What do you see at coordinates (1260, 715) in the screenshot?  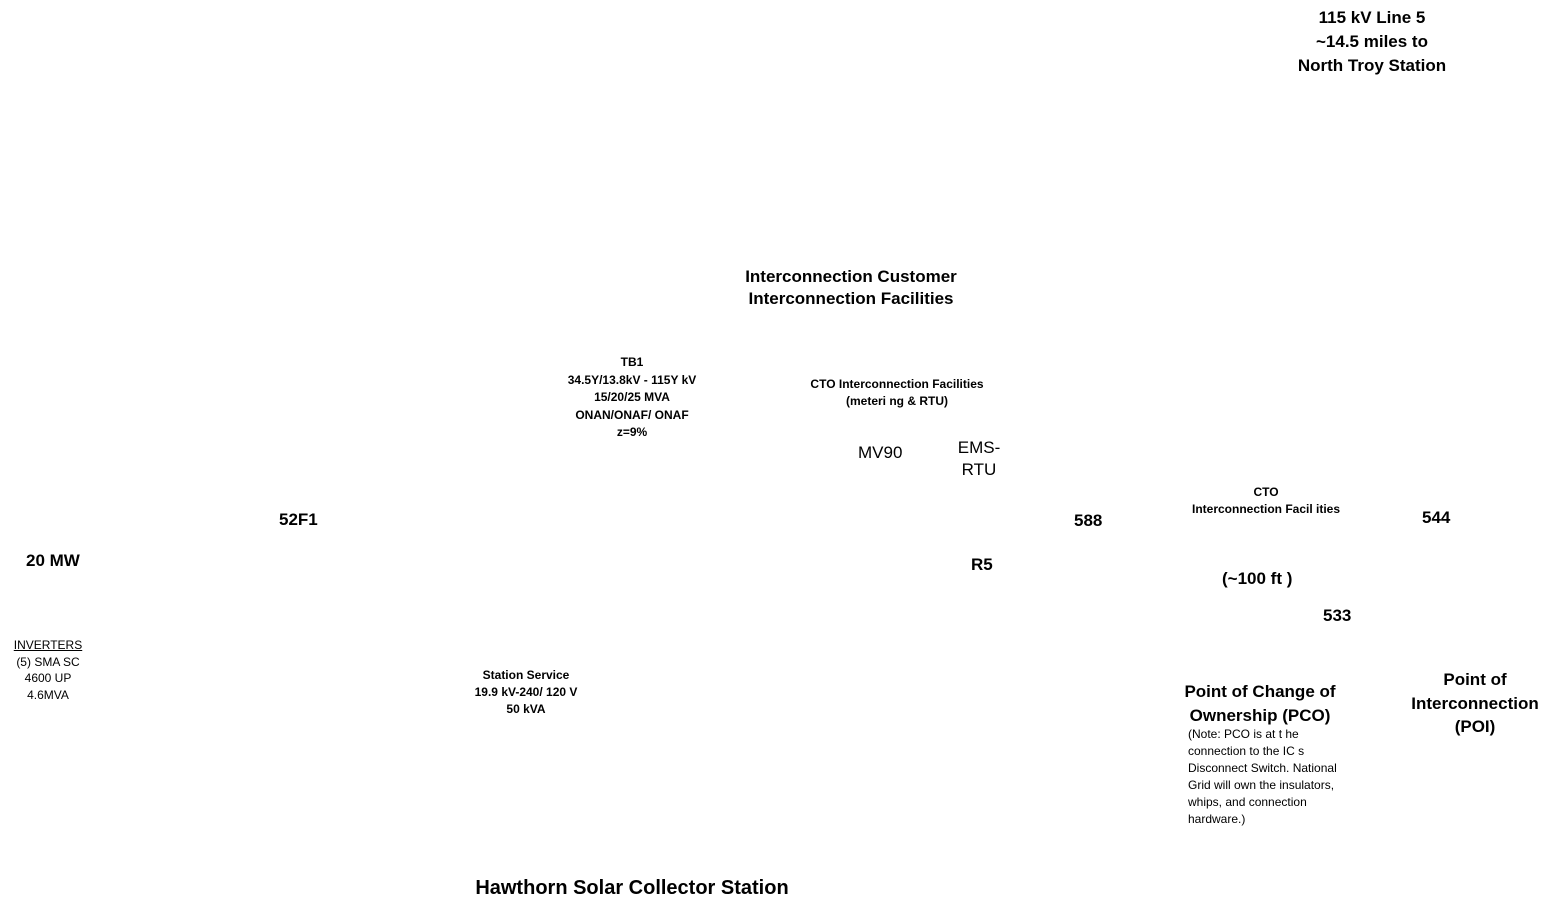 I see `pco-title-line-2: Ownership (PCO)` at bounding box center [1260, 715].